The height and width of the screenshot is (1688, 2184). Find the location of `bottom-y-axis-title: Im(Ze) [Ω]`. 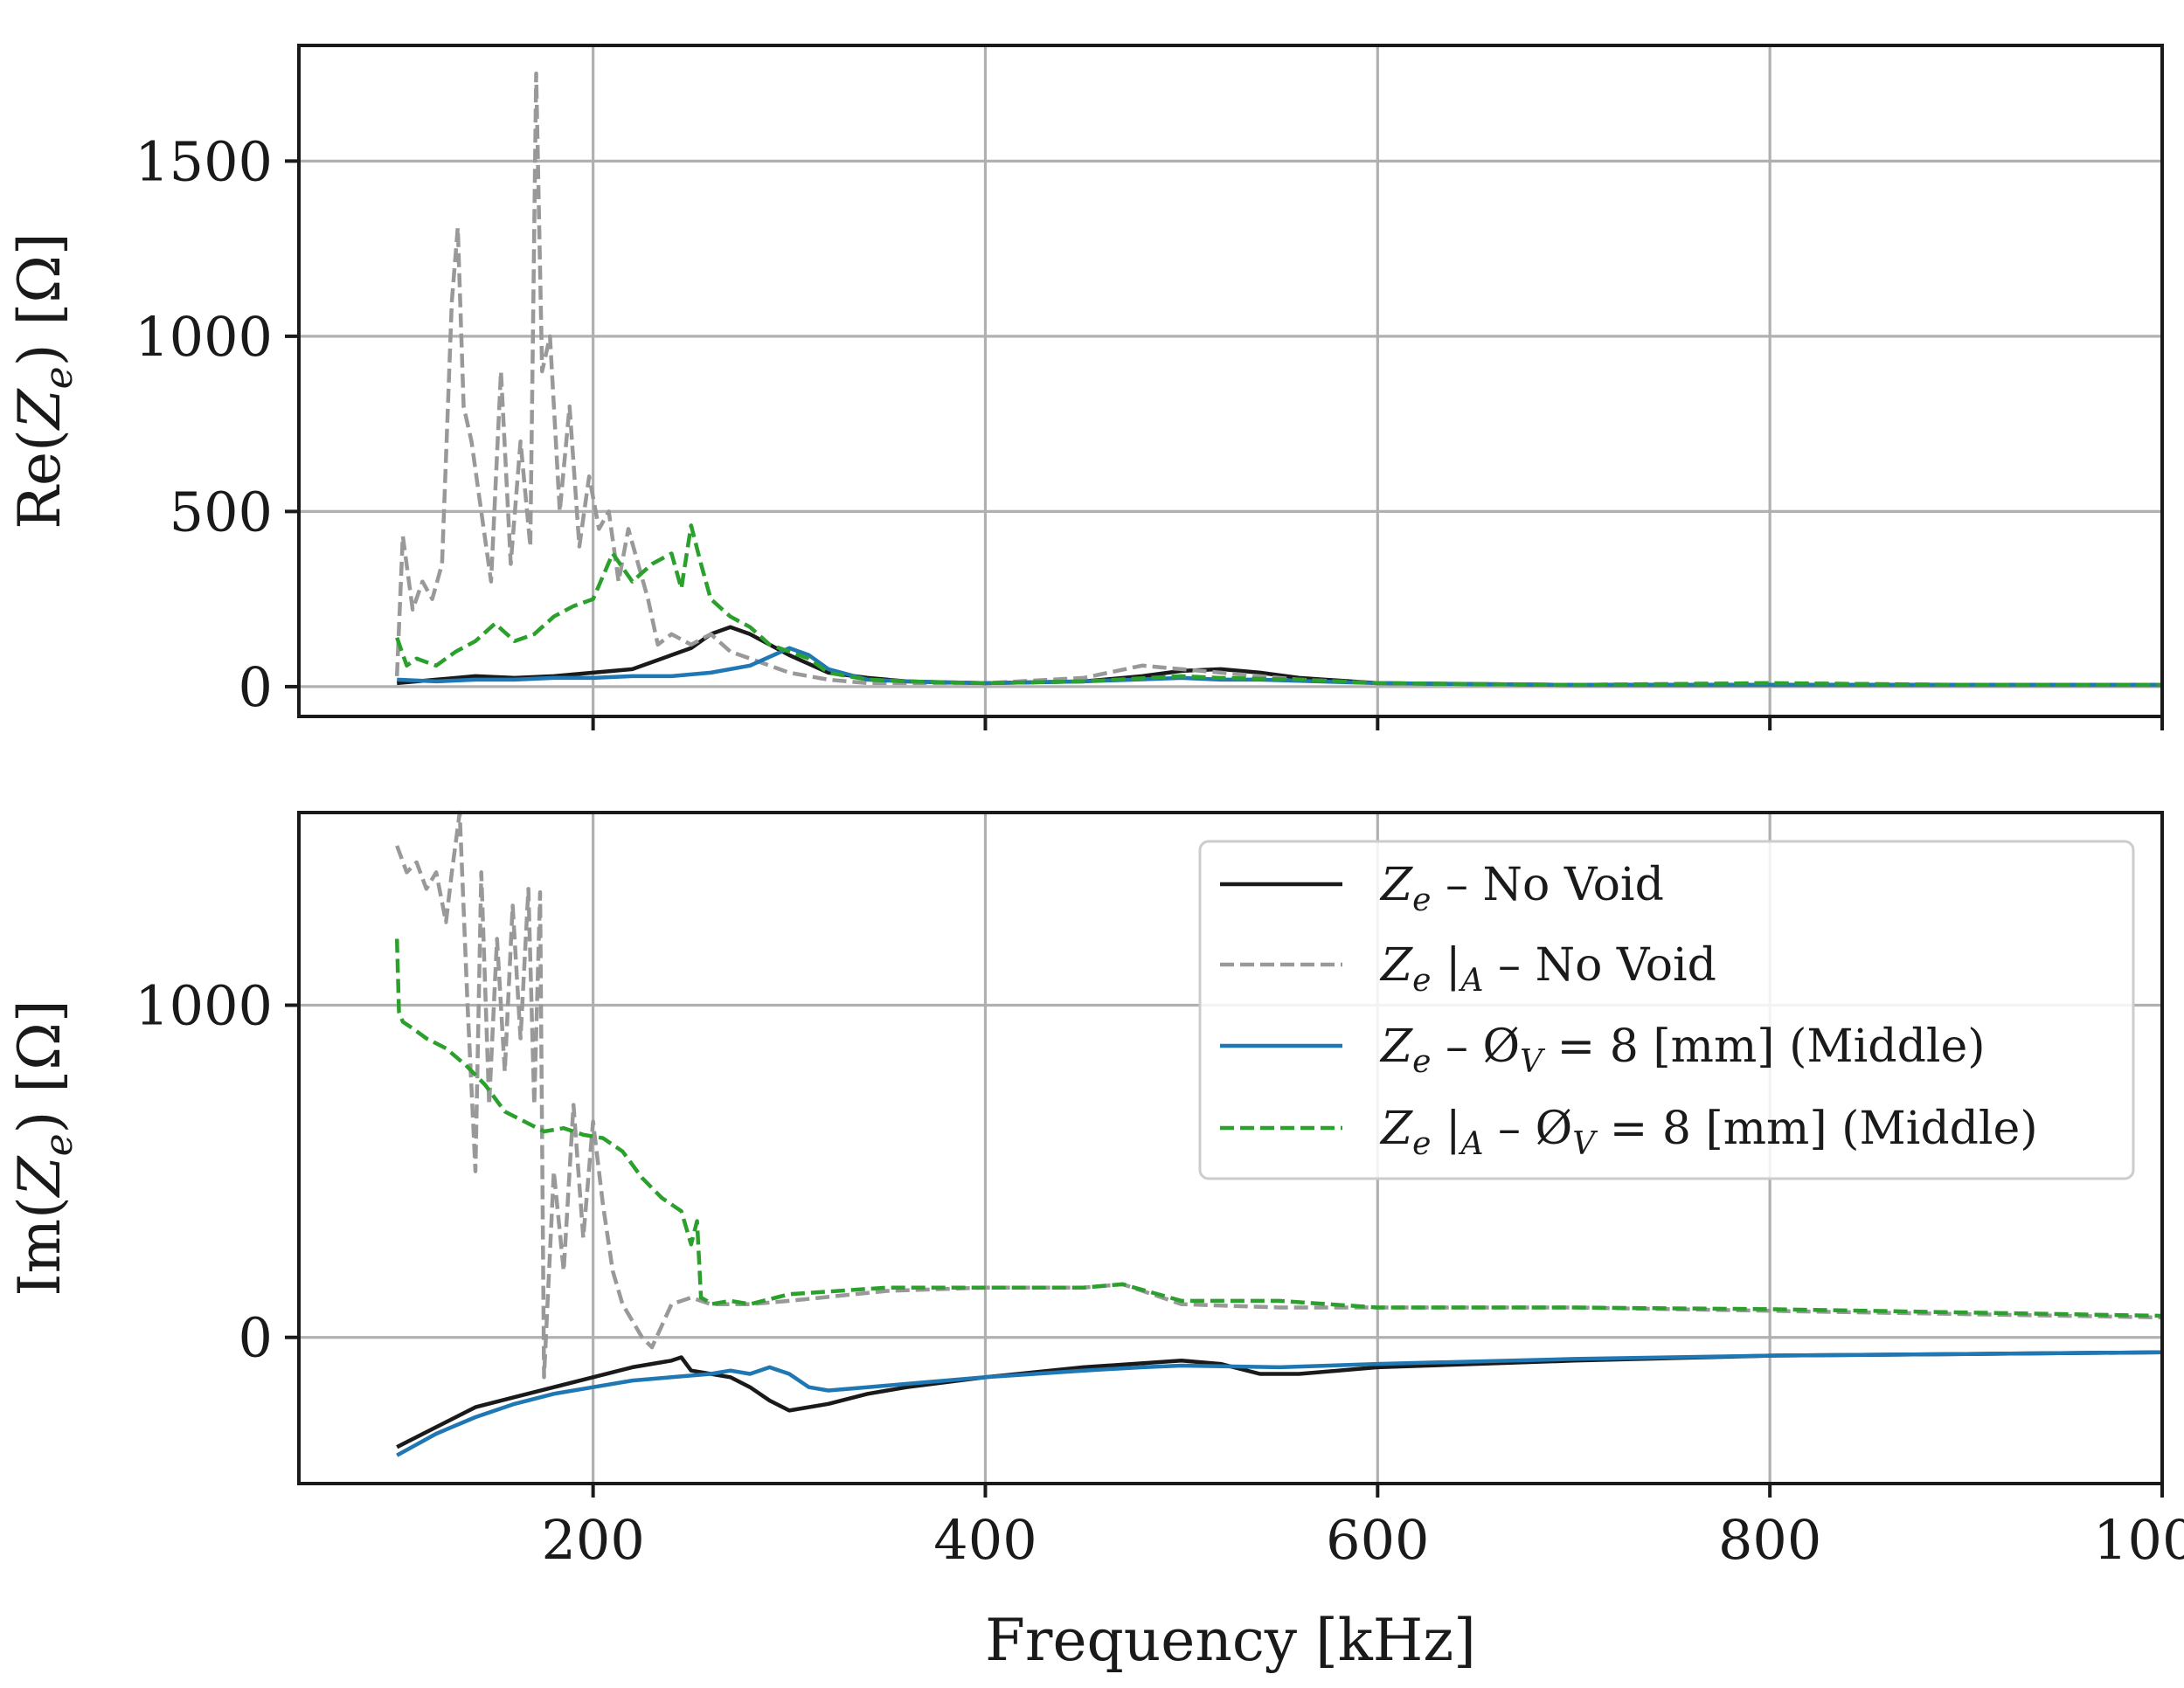

bottom-y-axis-title: Im(Ze) [Ω] is located at coordinates (43, 1148).